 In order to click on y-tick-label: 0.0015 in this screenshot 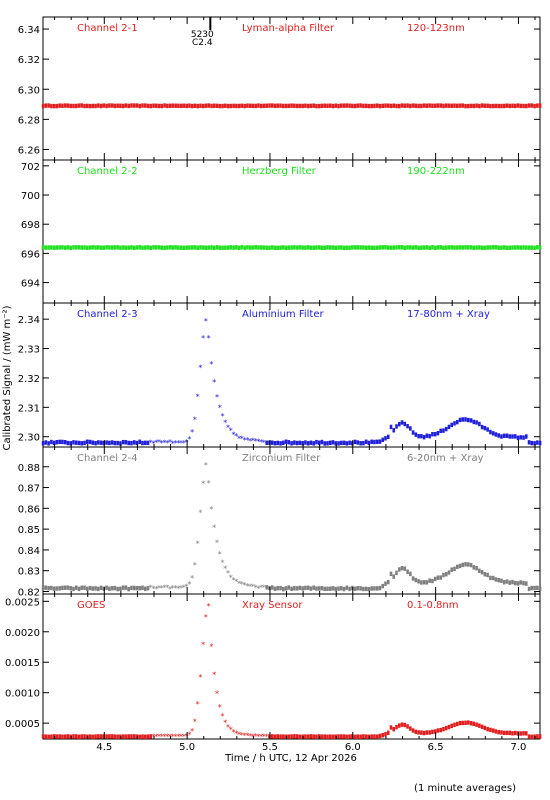, I will do `click(22, 663)`.